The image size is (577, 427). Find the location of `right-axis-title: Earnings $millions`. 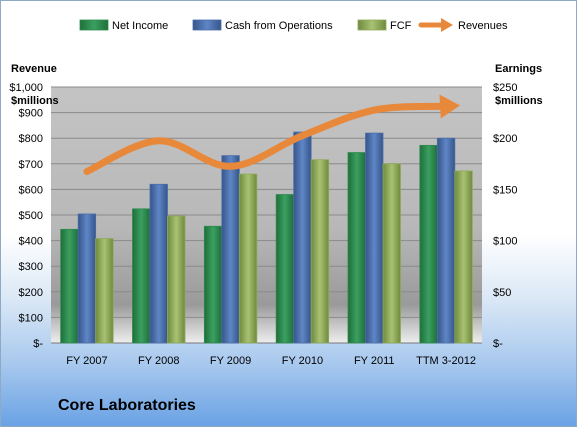

right-axis-title: Earnings $millions is located at coordinates (519, 85).